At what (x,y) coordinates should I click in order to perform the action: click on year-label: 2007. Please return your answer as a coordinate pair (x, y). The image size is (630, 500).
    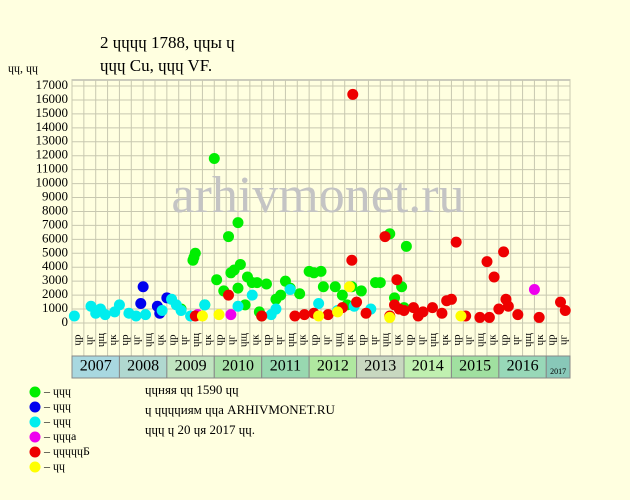
    Looking at the image, I should click on (96, 366).